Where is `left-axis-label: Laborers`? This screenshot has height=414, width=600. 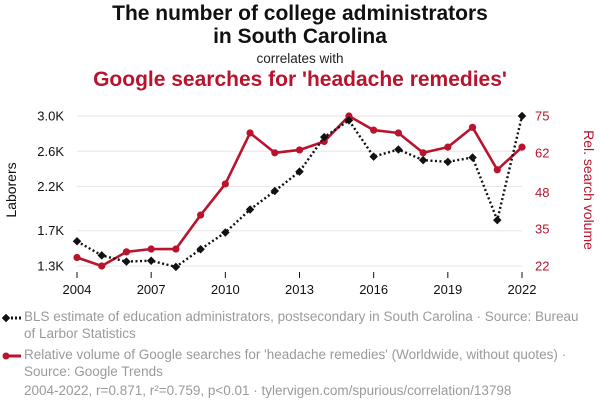
left-axis-label: Laborers is located at coordinates (11, 189).